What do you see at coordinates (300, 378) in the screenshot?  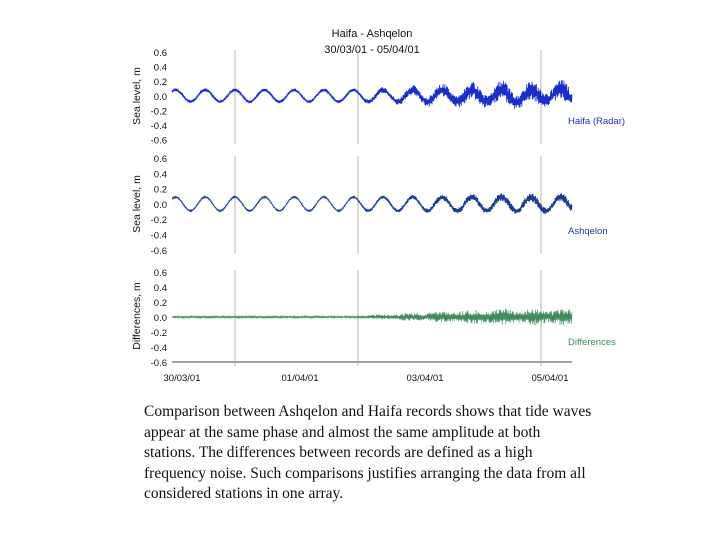 I see `xtick-label: 01/04/01` at bounding box center [300, 378].